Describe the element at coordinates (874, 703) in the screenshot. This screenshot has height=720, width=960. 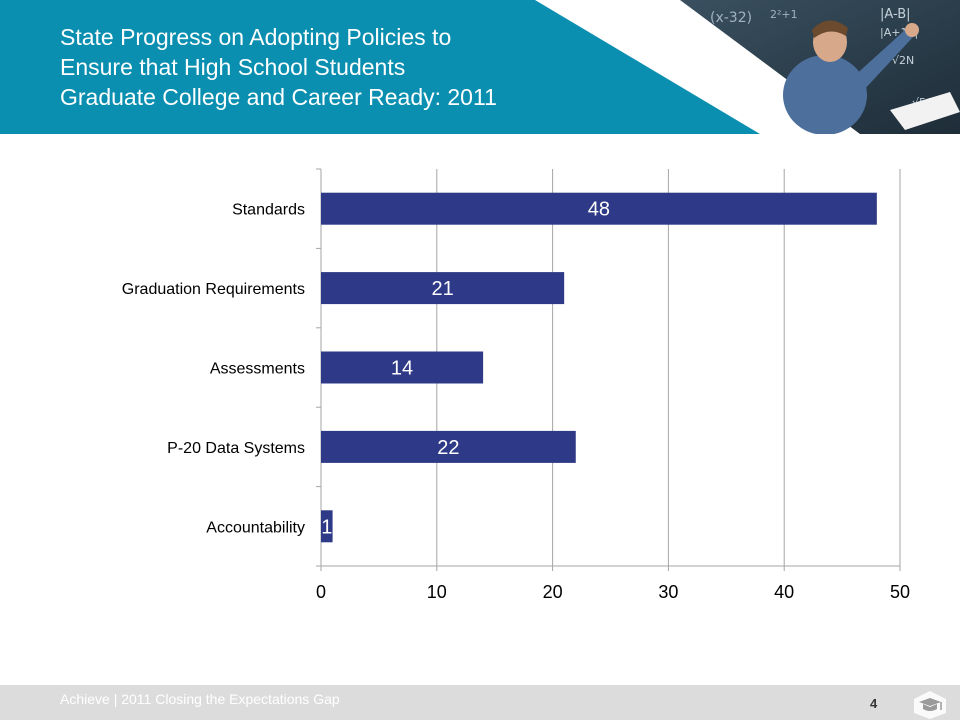
I see `page-number: 4` at that location.